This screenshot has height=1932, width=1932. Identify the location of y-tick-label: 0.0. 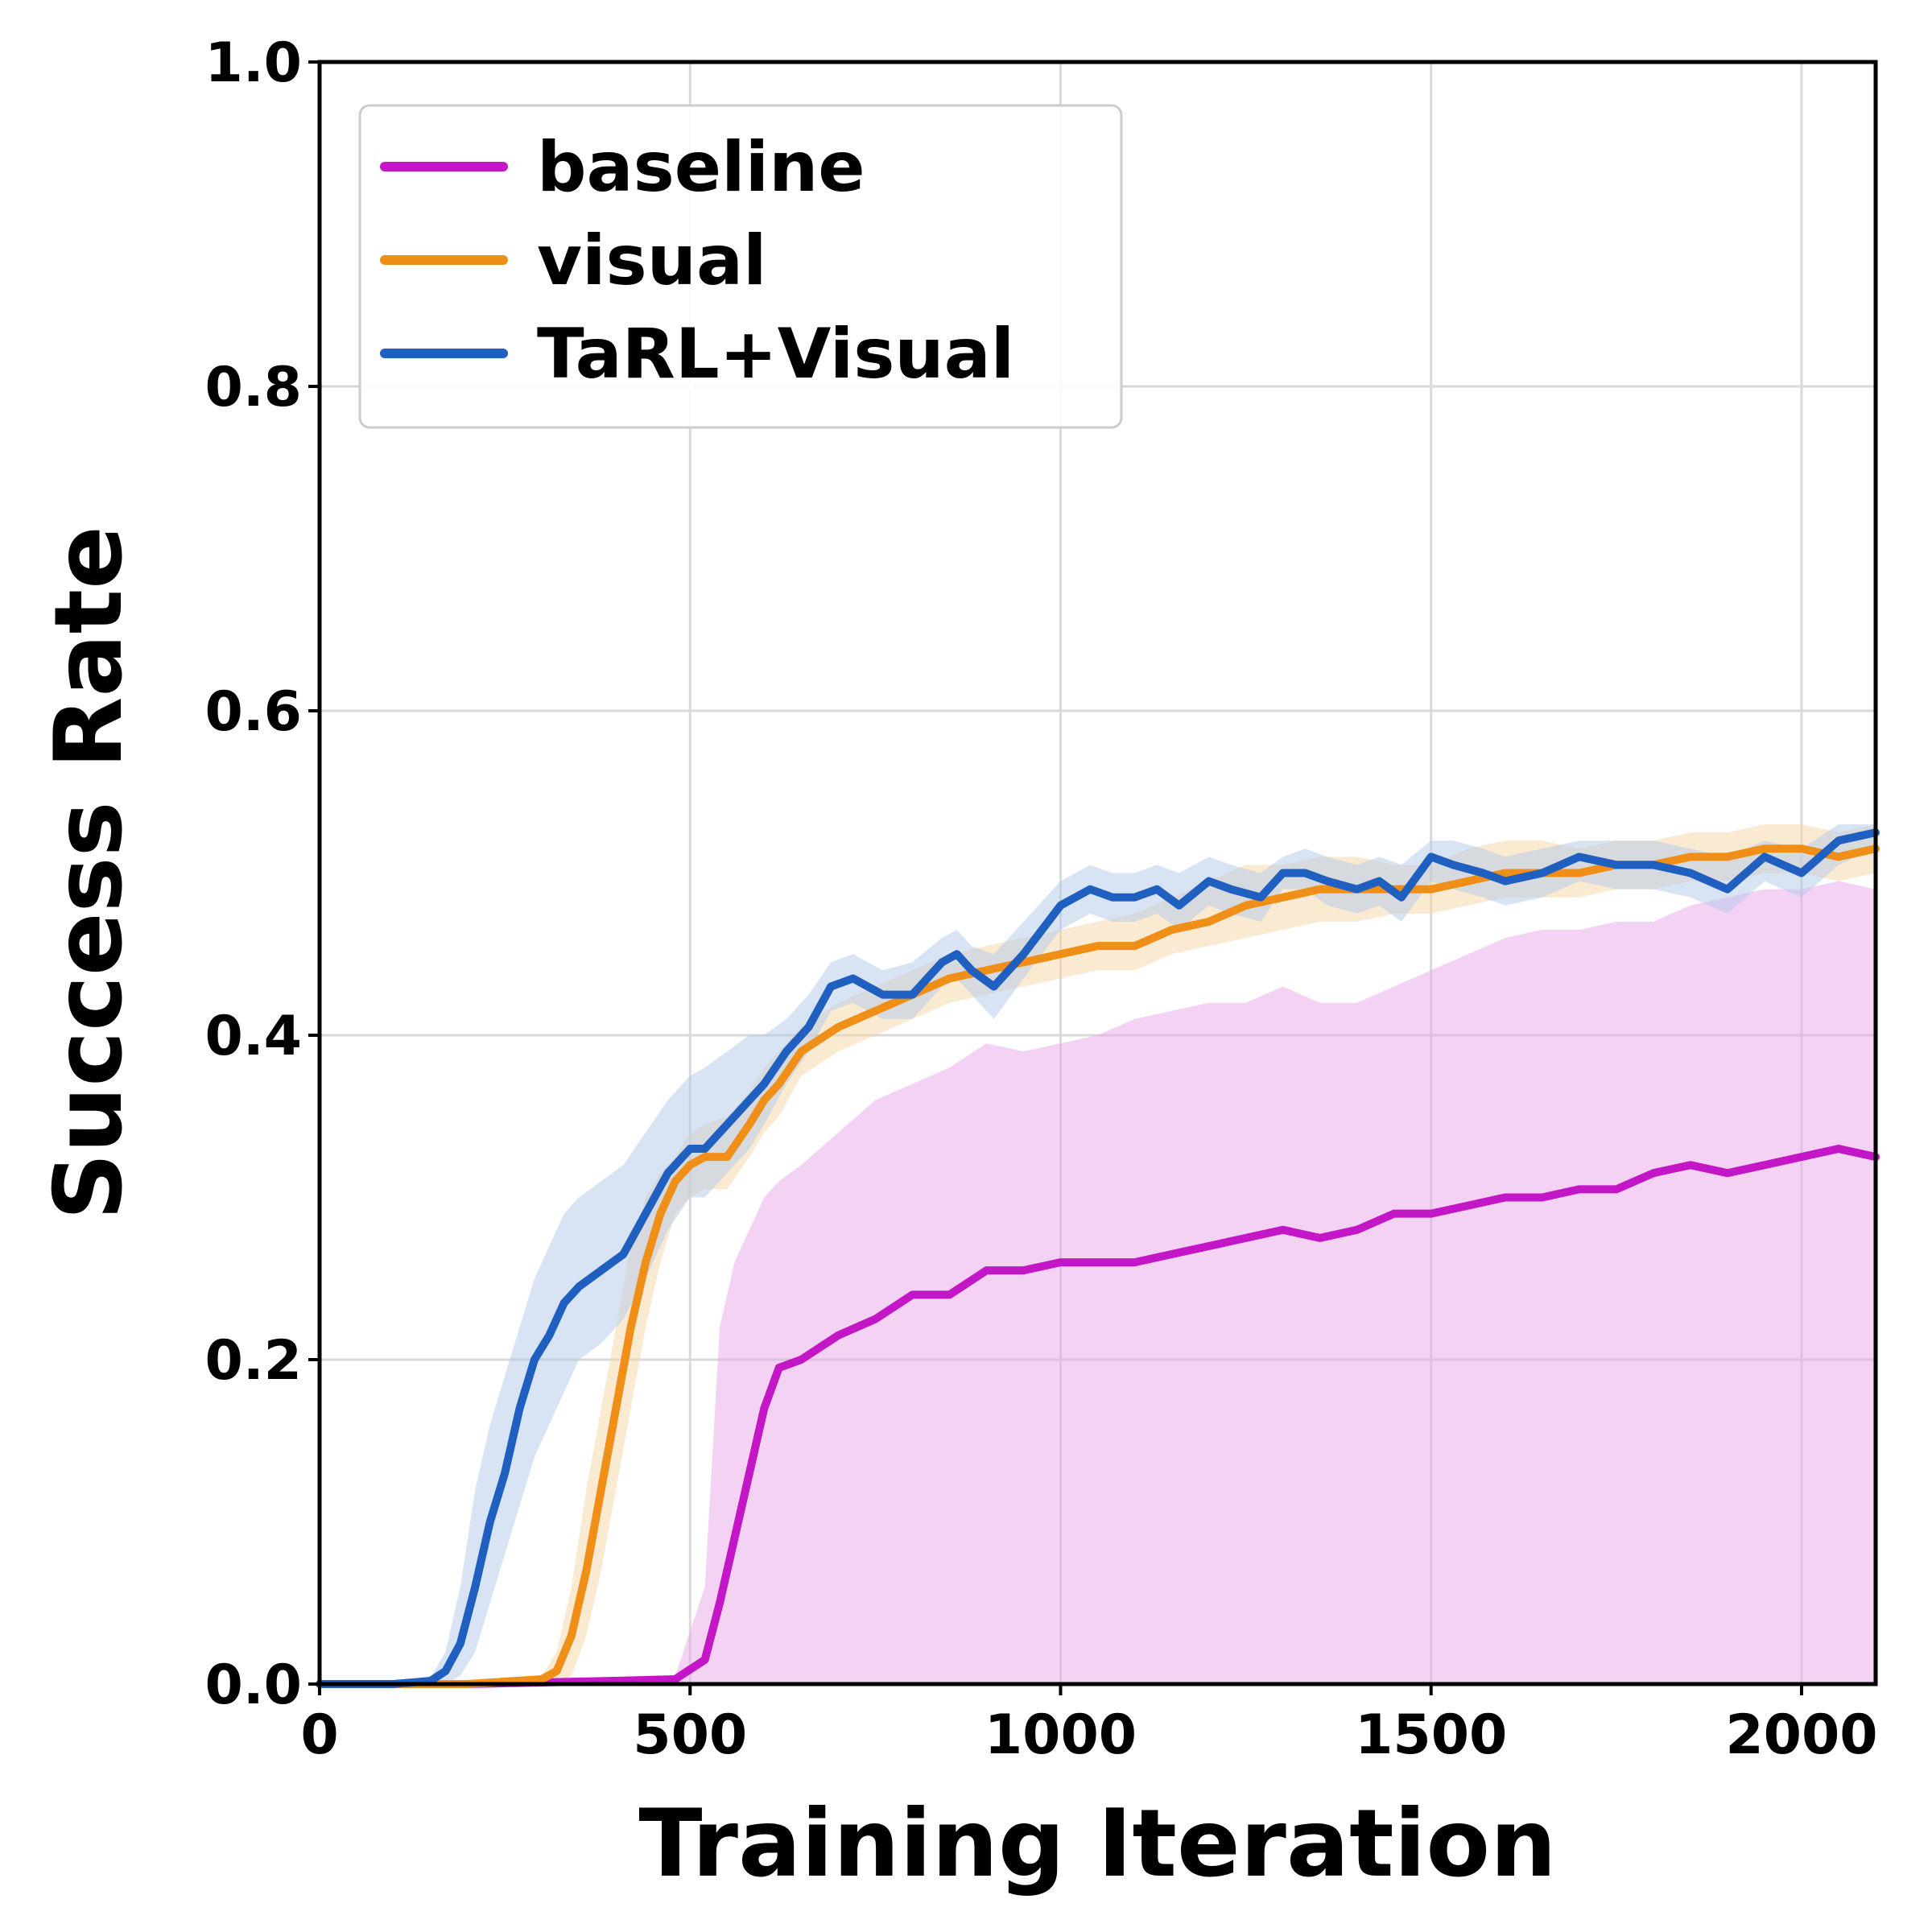
(253, 1685).